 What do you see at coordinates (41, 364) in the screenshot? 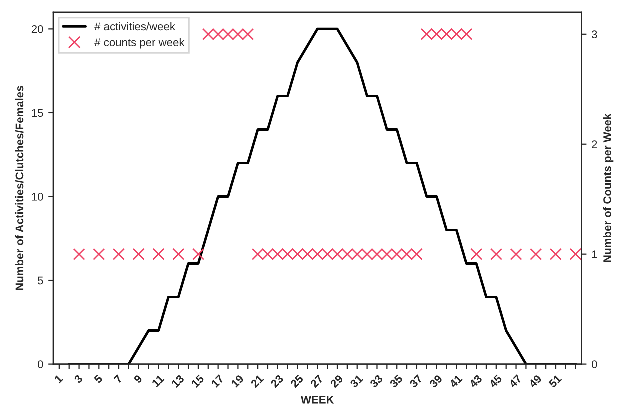
I see `y-tick-label: 0` at bounding box center [41, 364].